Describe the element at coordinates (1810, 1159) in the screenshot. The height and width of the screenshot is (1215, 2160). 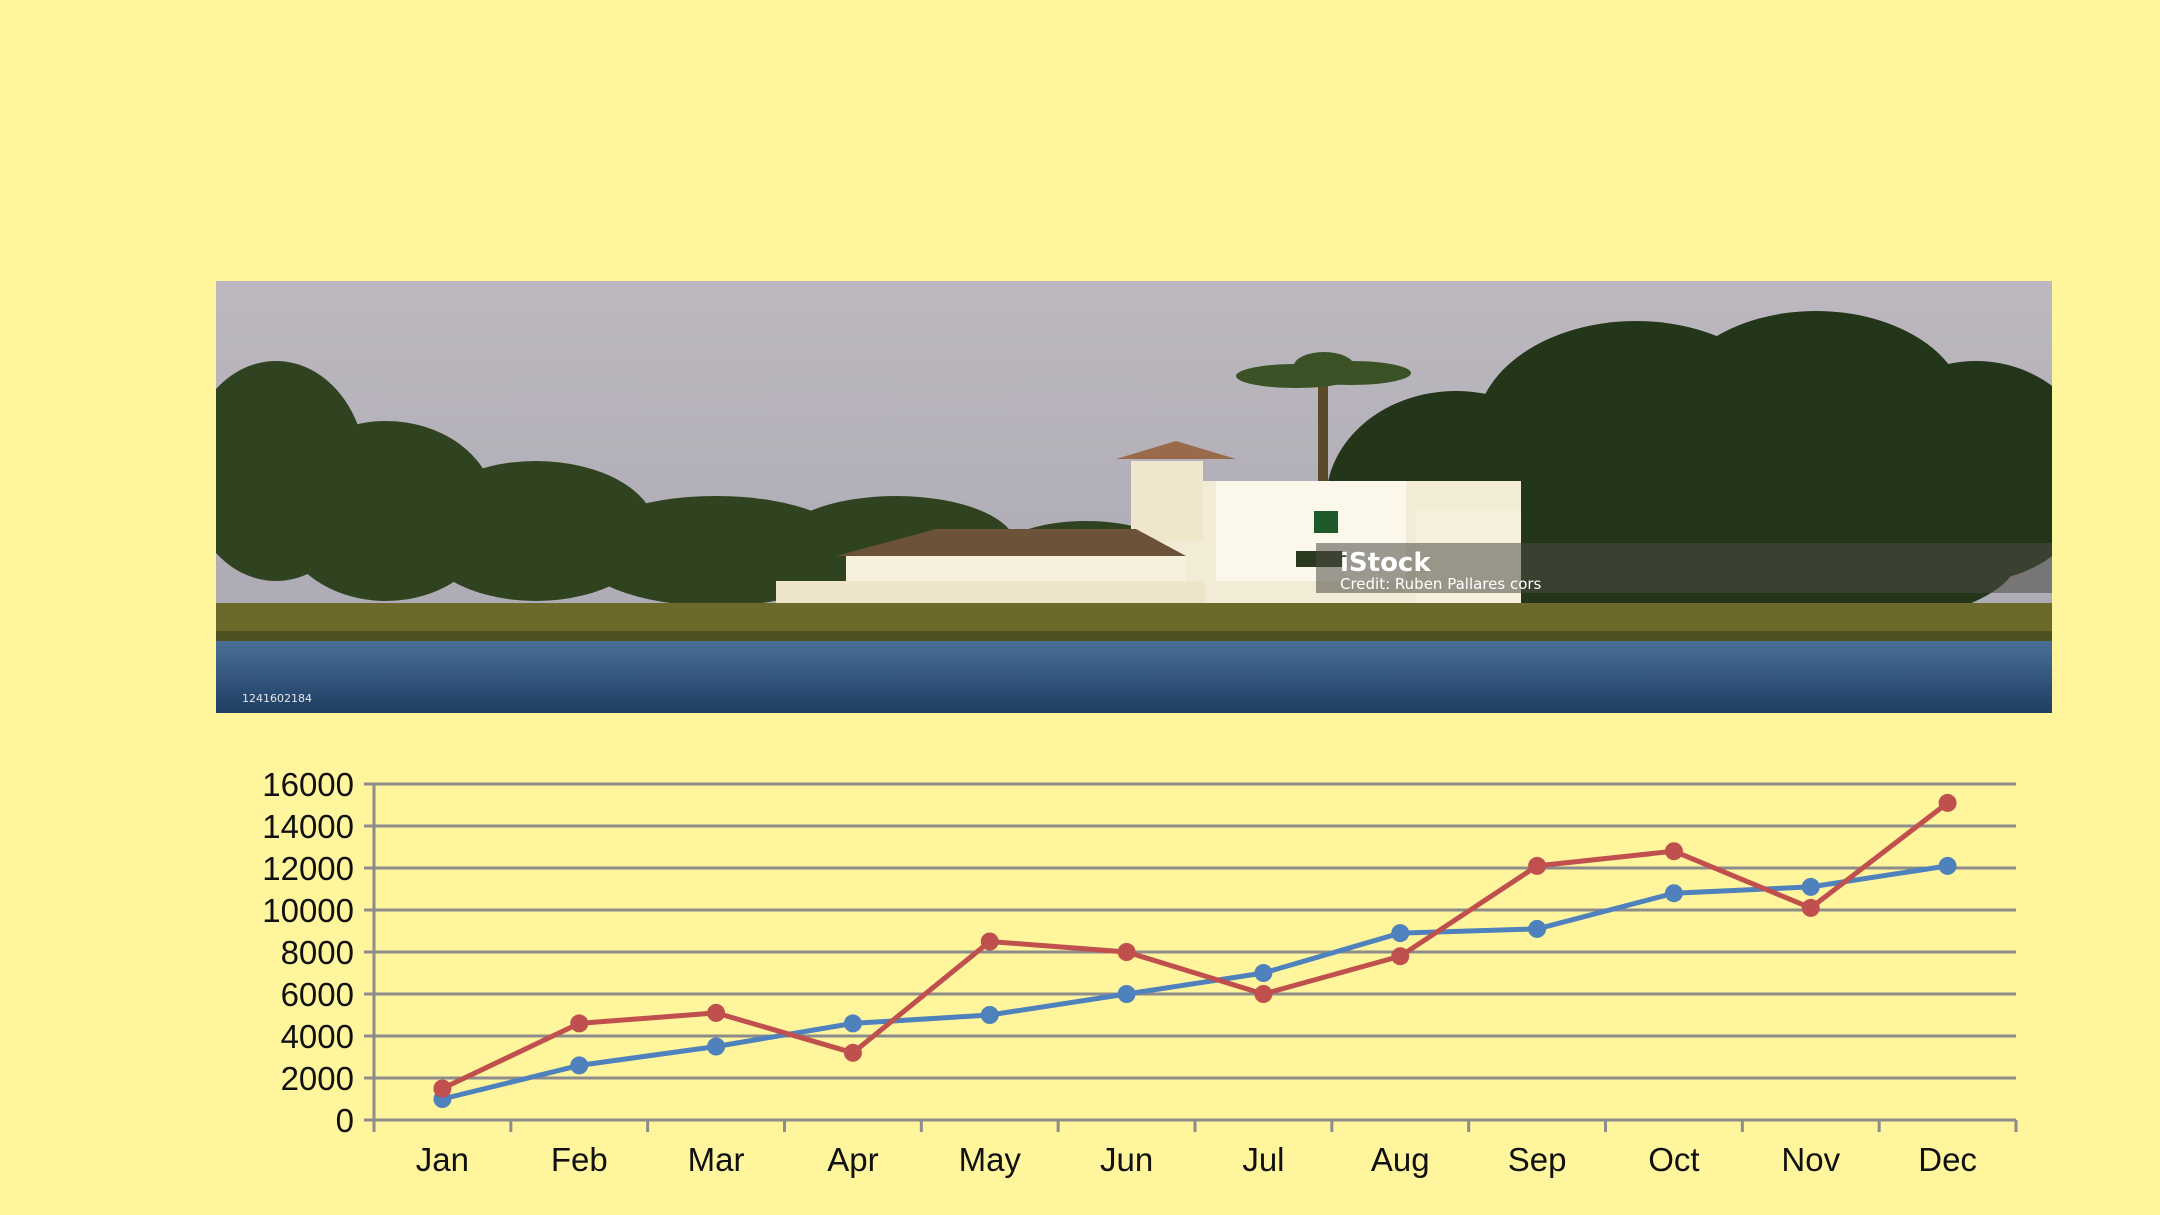
I see `x-tick-label: Nov` at that location.